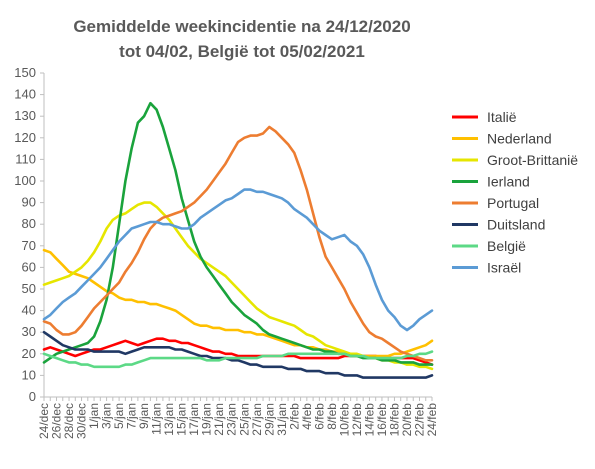  What do you see at coordinates (344, 420) in the screenshot?
I see `x-tick-label: 10/feb` at bounding box center [344, 420].